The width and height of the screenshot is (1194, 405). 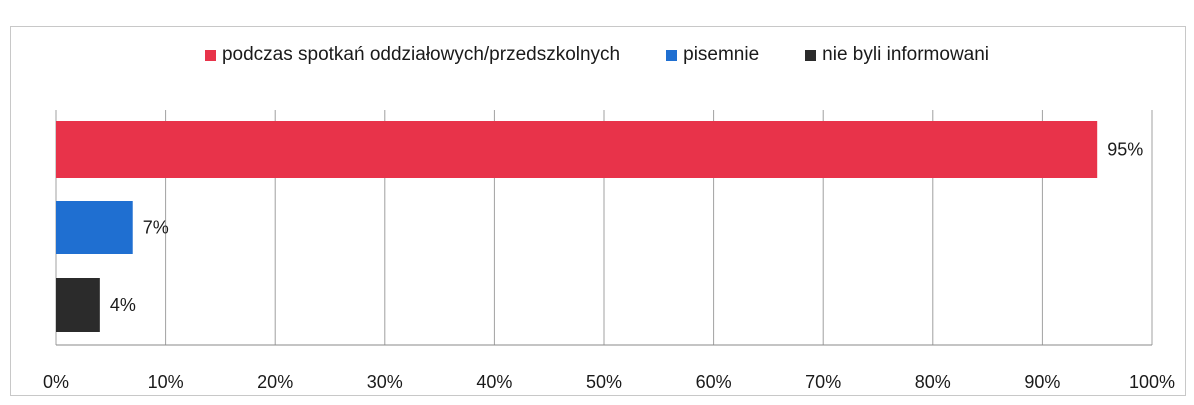 What do you see at coordinates (385, 382) in the screenshot?
I see `x-tick-label-3: 30%` at bounding box center [385, 382].